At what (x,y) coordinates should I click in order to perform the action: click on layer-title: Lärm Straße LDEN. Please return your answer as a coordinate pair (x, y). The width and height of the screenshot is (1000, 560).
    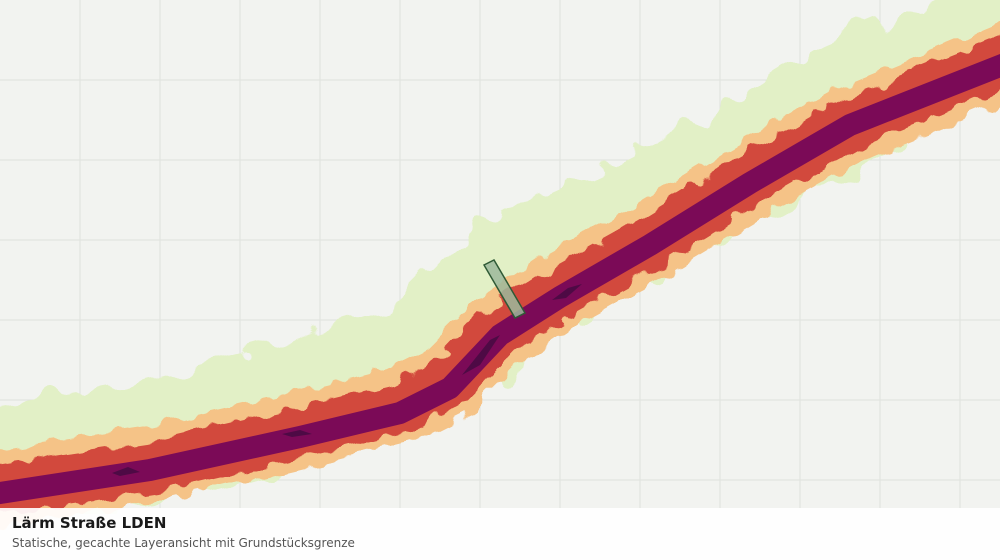
    Looking at the image, I should click on (89, 523).